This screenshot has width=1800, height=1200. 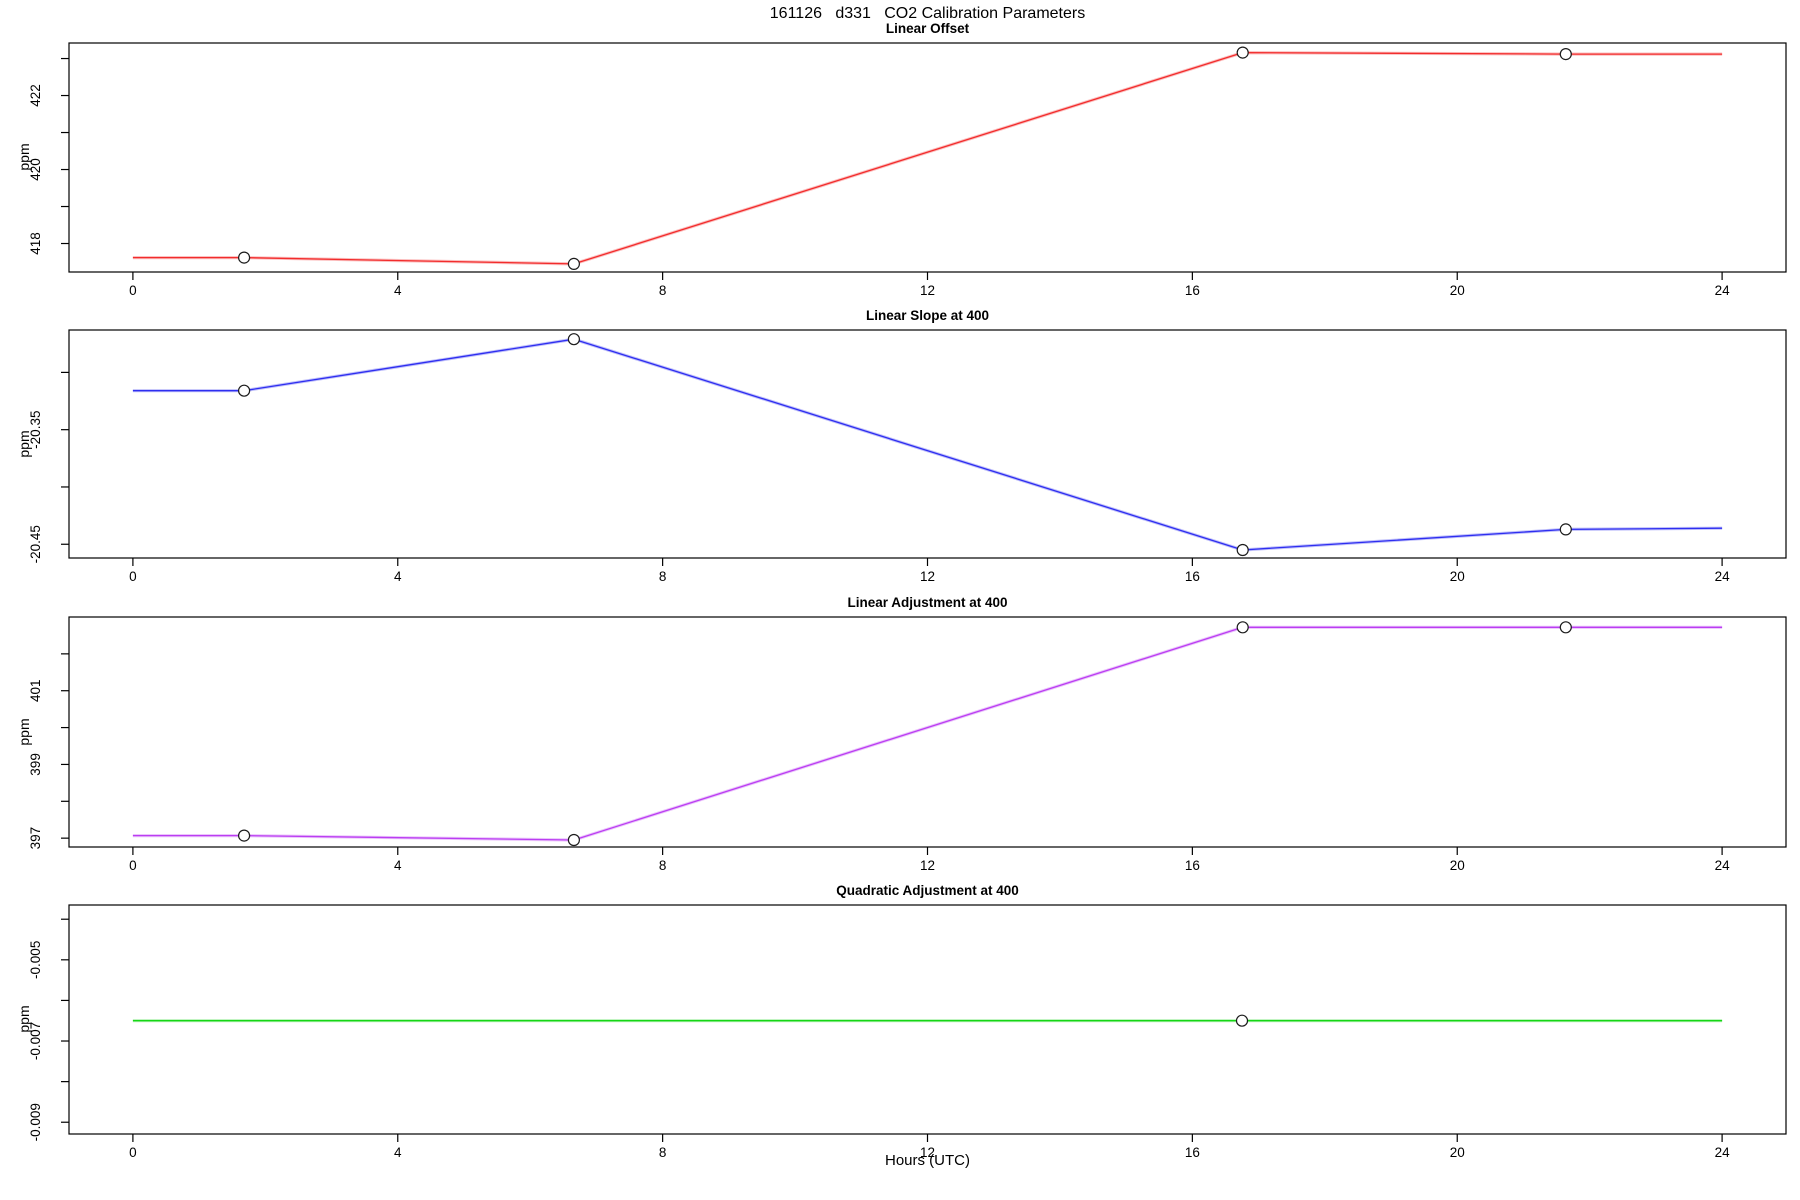 What do you see at coordinates (35, 690) in the screenshot?
I see `y-tick-label: 401` at bounding box center [35, 690].